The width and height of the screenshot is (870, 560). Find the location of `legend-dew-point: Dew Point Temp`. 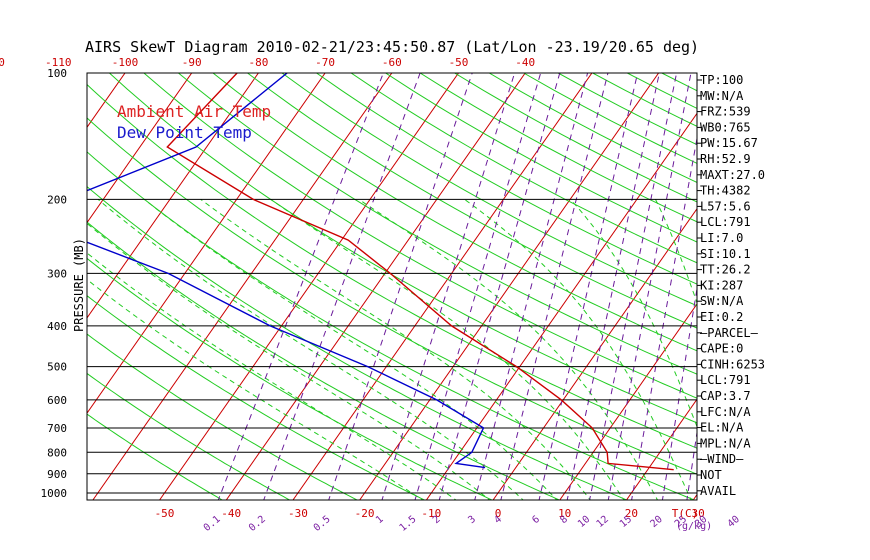

legend-dew-point: Dew Point Temp is located at coordinates (184, 132).